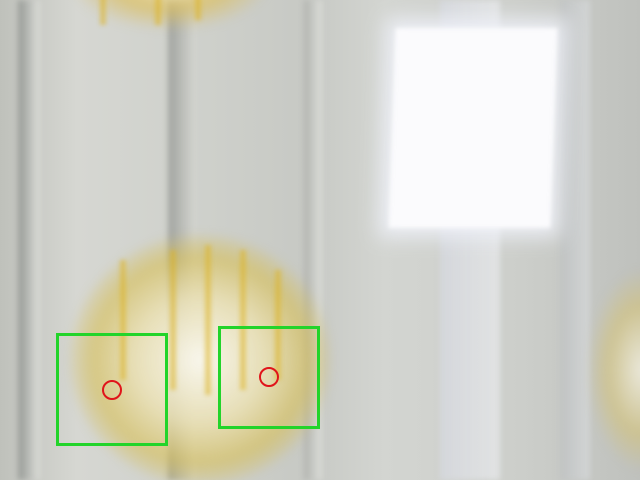 This screenshot has width=640, height=480. I want to click on ceiling-lamp, so click(614, 370).